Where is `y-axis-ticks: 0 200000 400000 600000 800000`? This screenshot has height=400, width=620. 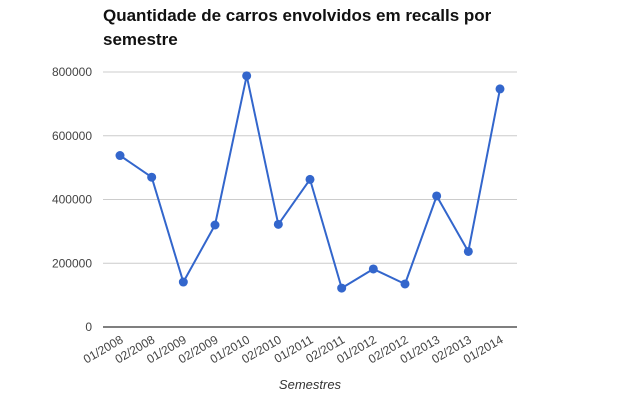 y-axis-ticks: 0 200000 400000 600000 800000 is located at coordinates (72, 199).